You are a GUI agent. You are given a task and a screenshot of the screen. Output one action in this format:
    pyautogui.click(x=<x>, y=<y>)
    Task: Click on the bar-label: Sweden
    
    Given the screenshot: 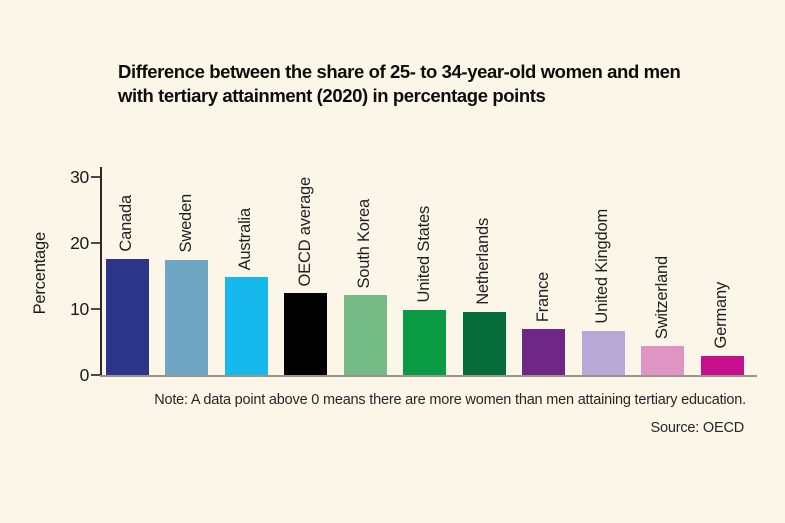 What is the action you would take?
    pyautogui.click(x=185, y=223)
    